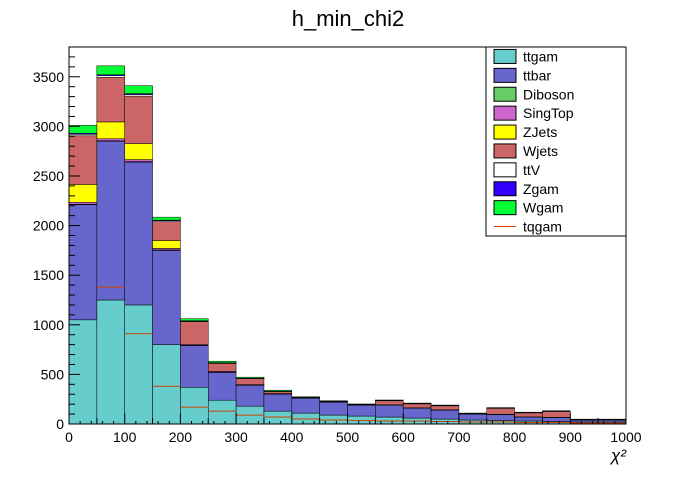  I want to click on x-tick-label-900: 900, so click(571, 437).